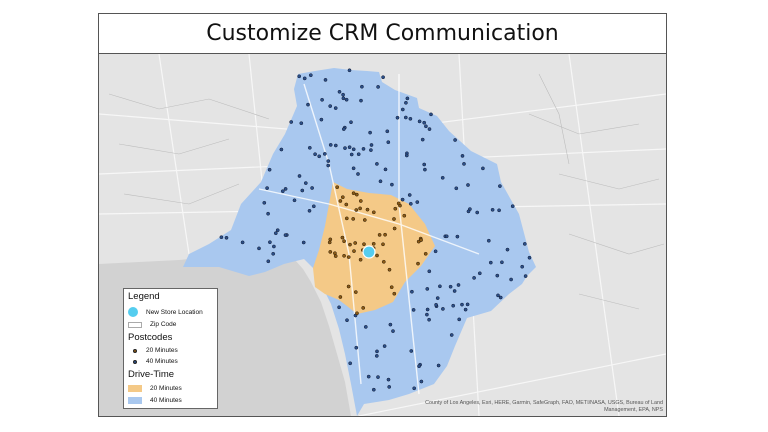 The width and height of the screenshot is (768, 432). Describe the element at coordinates (150, 337) in the screenshot. I see `legend-postcodes-title: Postcodes` at that location.